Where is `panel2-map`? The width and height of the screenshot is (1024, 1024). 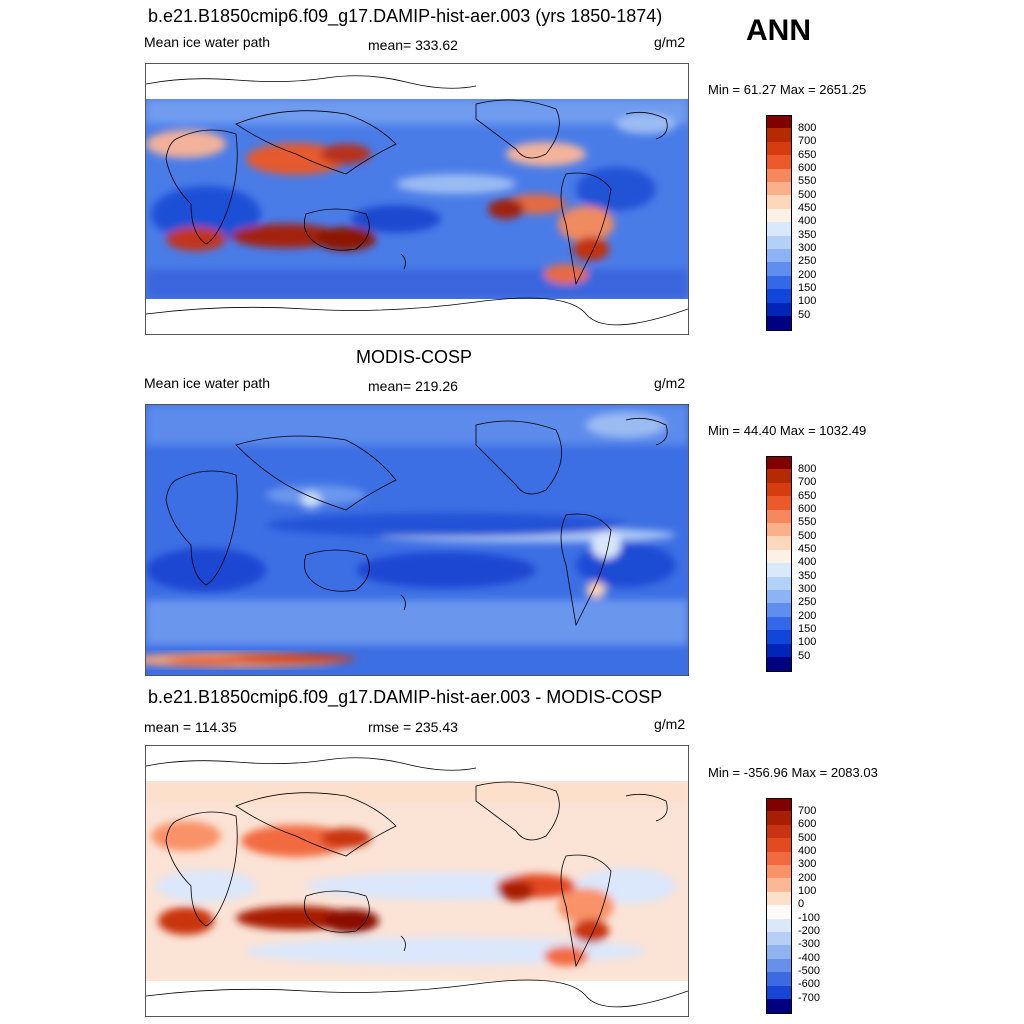
panel2-map is located at coordinates (417, 540).